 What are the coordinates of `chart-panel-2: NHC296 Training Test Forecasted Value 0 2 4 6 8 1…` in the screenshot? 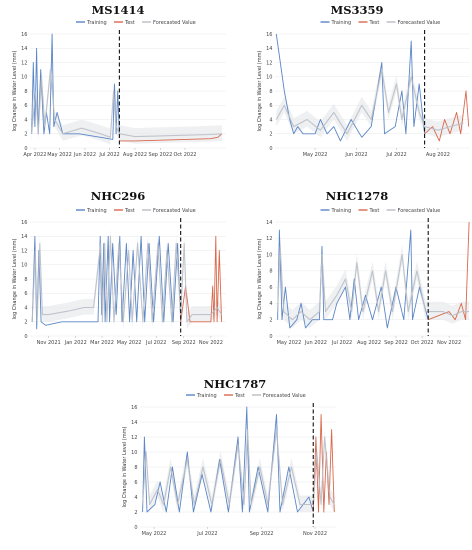 It's located at (119, 267).